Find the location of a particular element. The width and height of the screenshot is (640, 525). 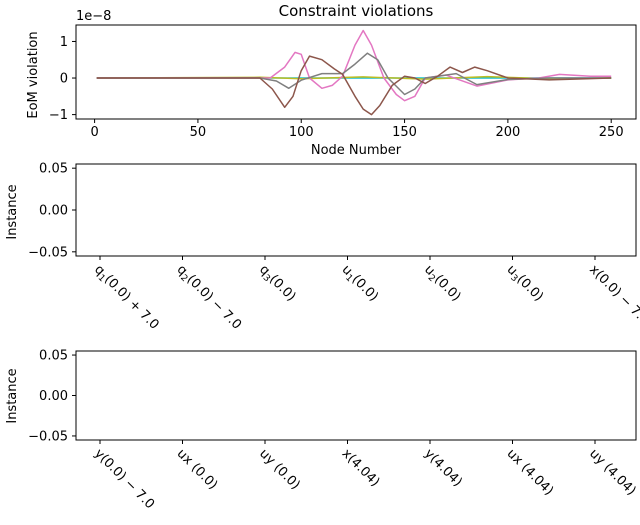

x-tick-label: u1(0.0) is located at coordinates (359, 284).